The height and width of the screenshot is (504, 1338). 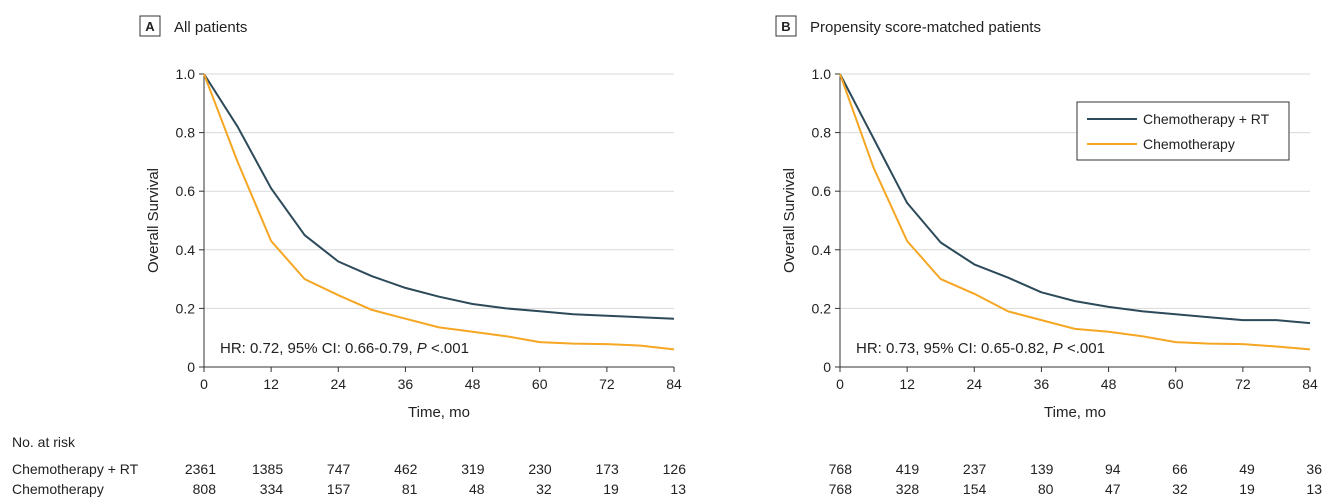 What do you see at coordinates (344, 348) in the screenshot?
I see `hr-annotation: HR: 0.72, 95% CI: 0.66-0.79, P <.001` at bounding box center [344, 348].